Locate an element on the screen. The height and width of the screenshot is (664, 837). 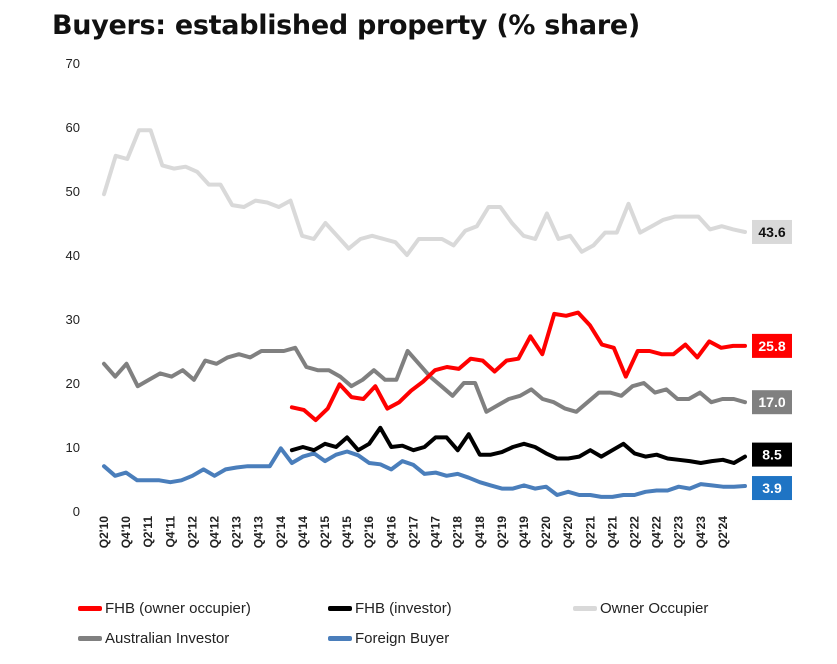
x-tick-label: Q4'12 is located at coordinates (215, 532).